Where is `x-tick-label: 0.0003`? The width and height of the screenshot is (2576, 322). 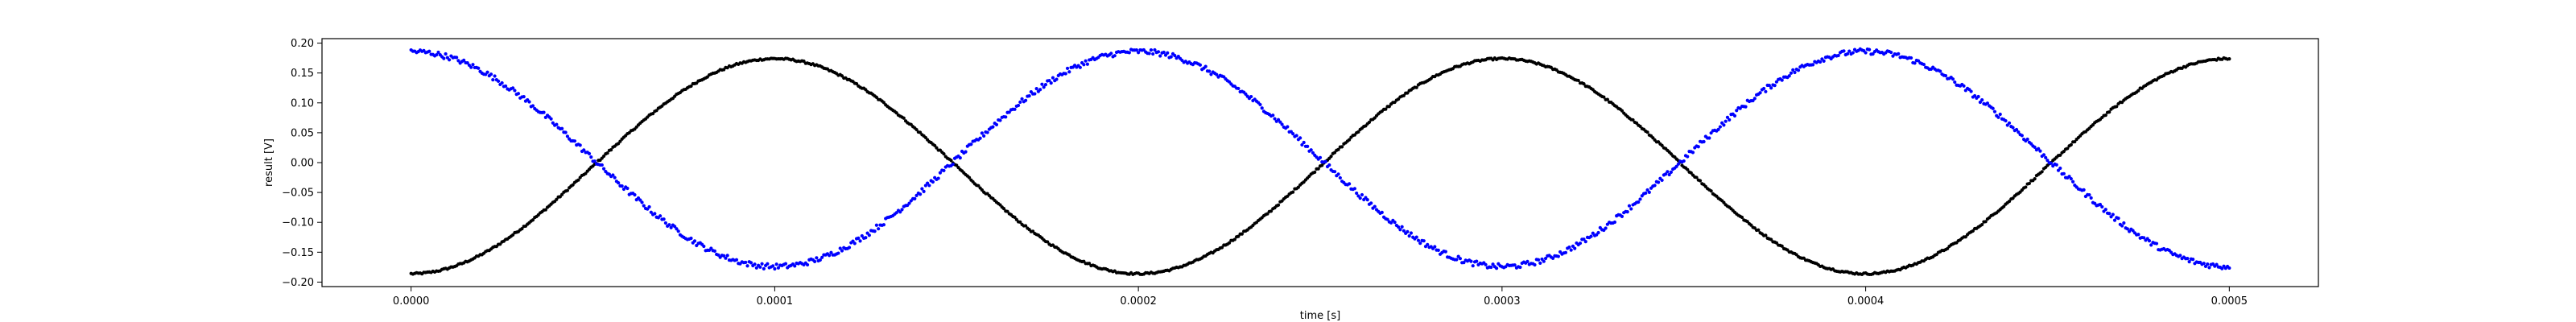 x-tick-label: 0.0003 is located at coordinates (1502, 301).